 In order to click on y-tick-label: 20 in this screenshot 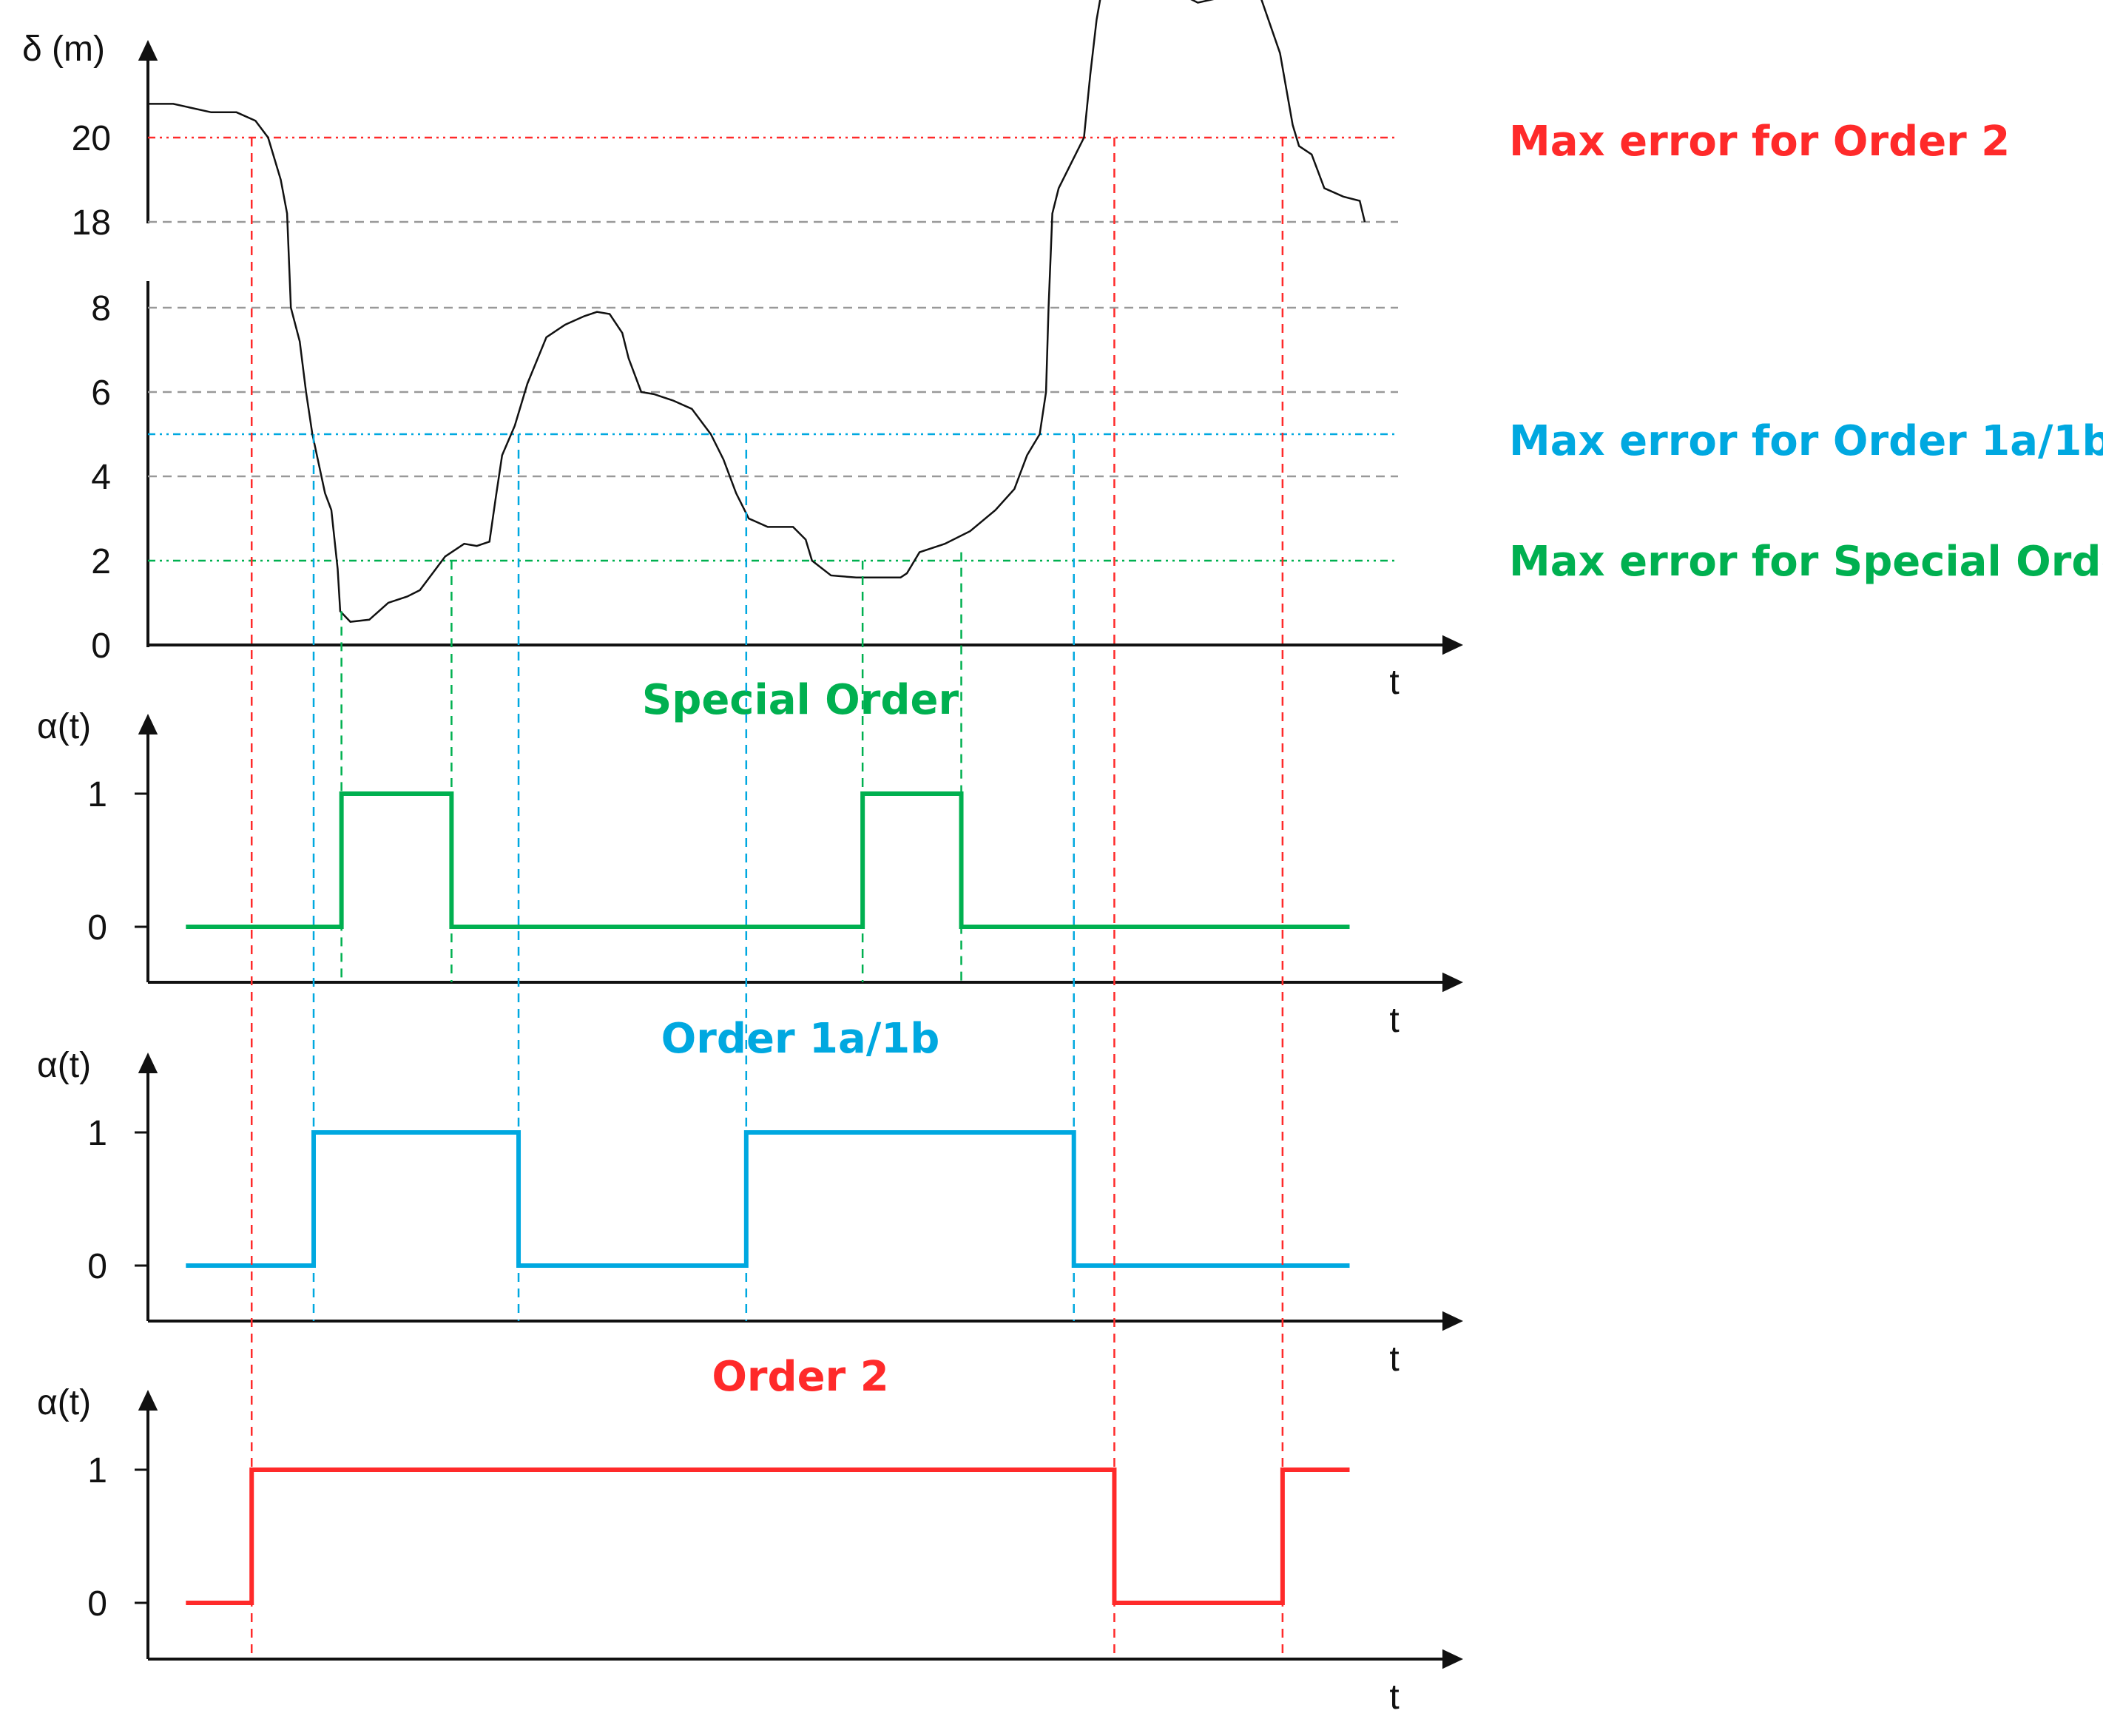, I will do `click(91, 138)`.